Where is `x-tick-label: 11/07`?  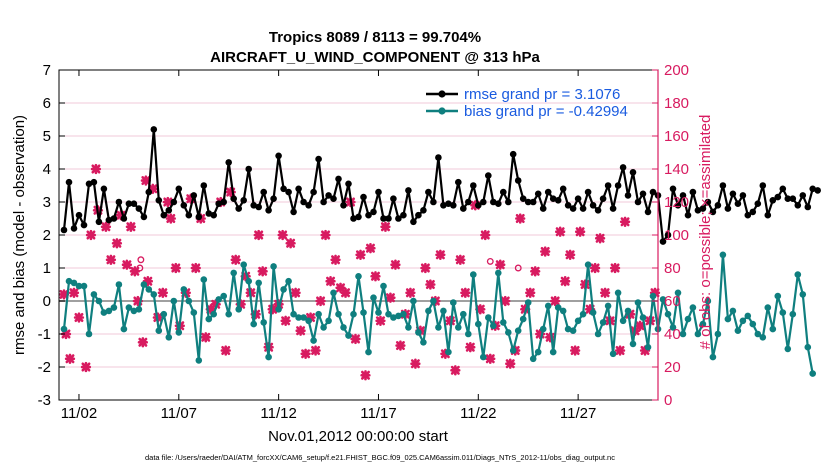 x-tick-label: 11/07 is located at coordinates (179, 413).